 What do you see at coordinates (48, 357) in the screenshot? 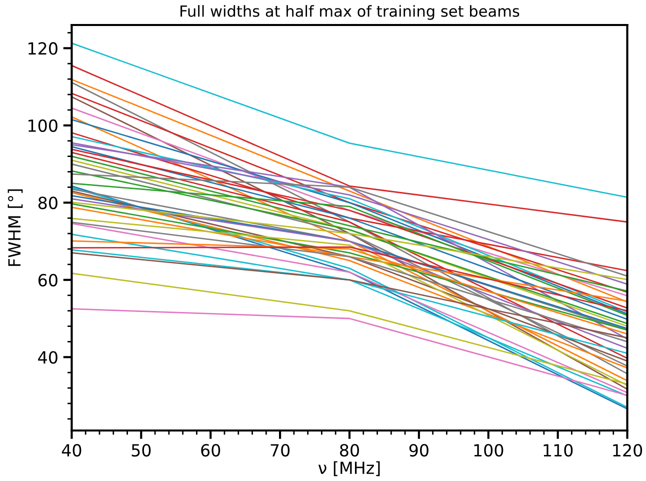
I see `y-tick-label: 40` at bounding box center [48, 357].